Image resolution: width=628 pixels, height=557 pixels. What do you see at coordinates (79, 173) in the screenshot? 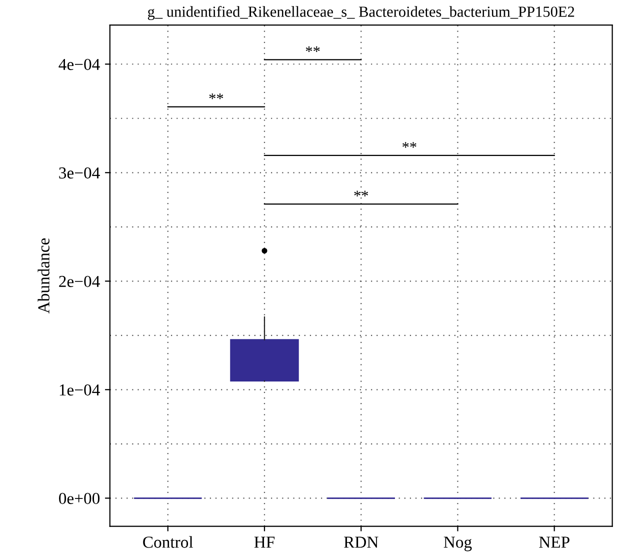
I see `y-tick-label: 3e−04` at bounding box center [79, 173].